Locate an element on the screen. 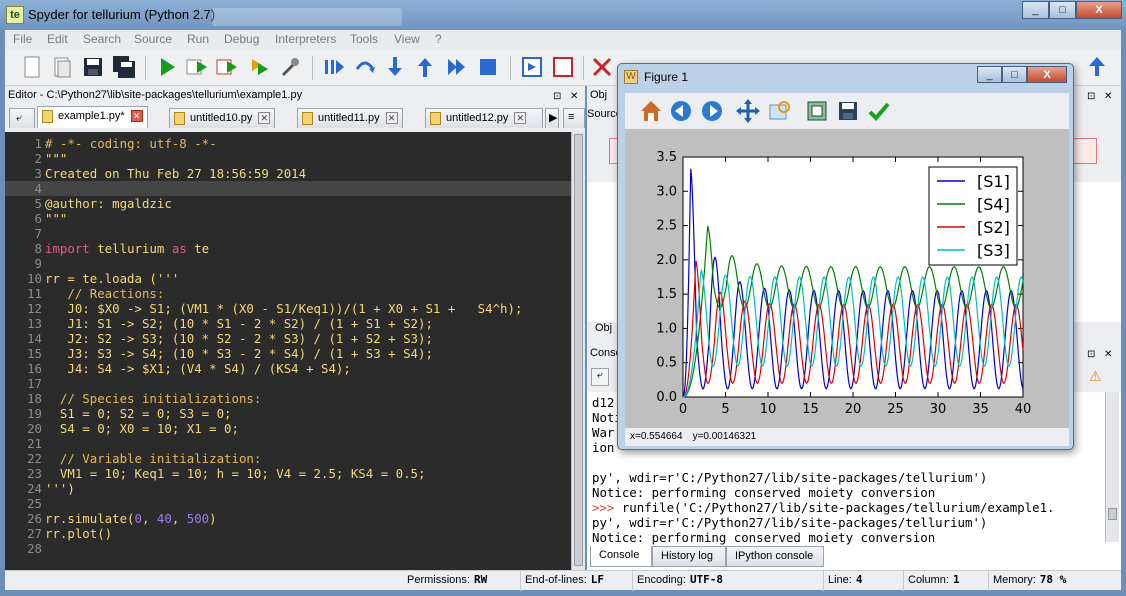  menu-interpreters: Interpreters is located at coordinates (306, 39).